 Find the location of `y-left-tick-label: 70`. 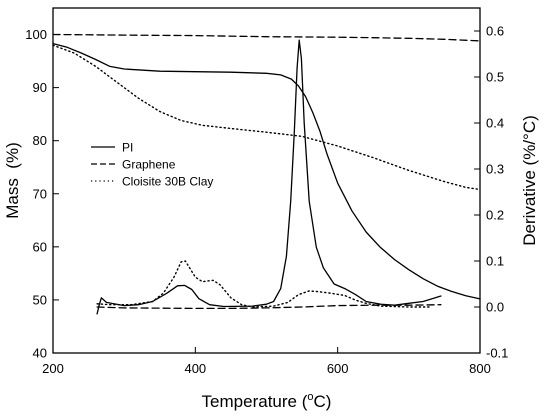

y-left-tick-label: 70 is located at coordinates (40, 193).